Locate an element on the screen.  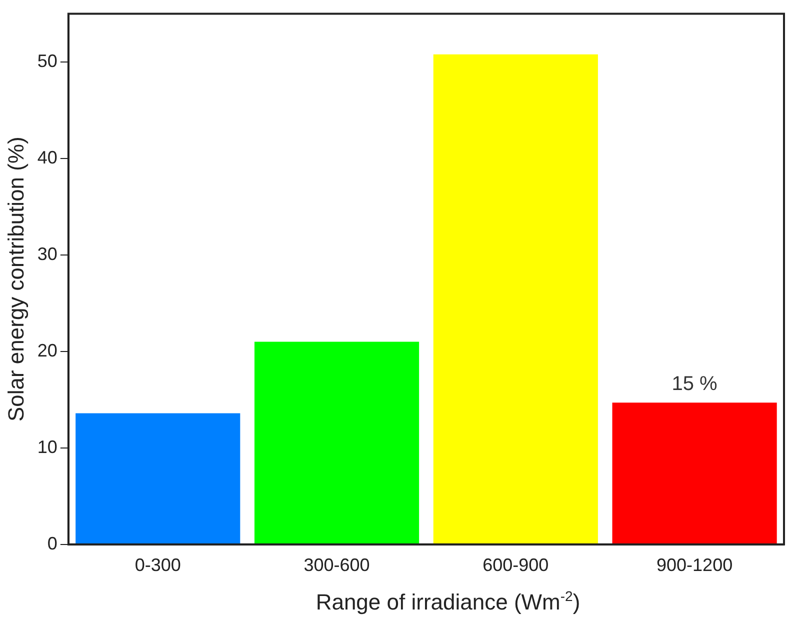
y-axis-title: Solar energy contribution (%) is located at coordinates (15, 279).